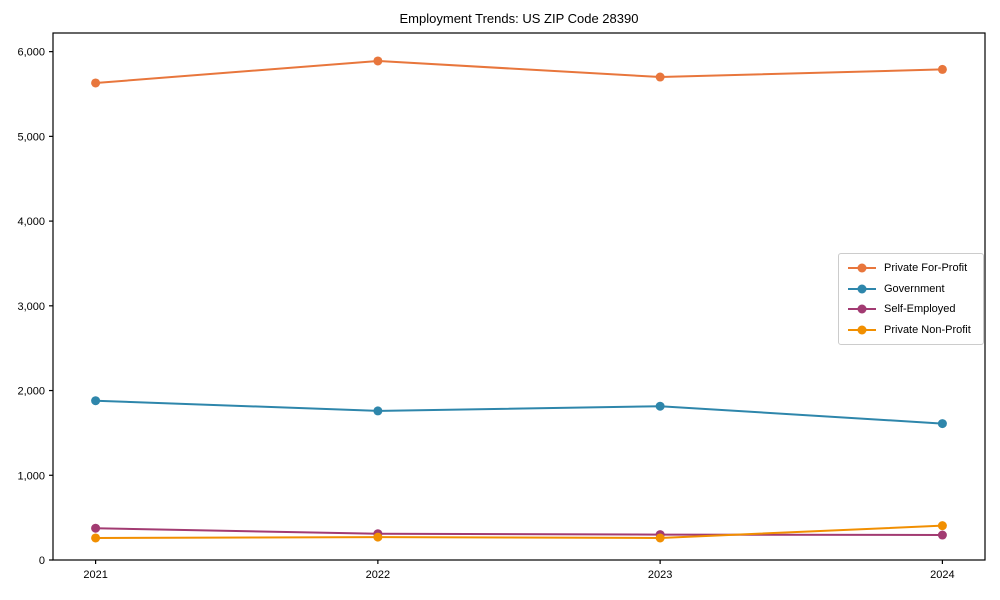  Describe the element at coordinates (42, 561) in the screenshot. I see `y-tick-label: 0` at that location.